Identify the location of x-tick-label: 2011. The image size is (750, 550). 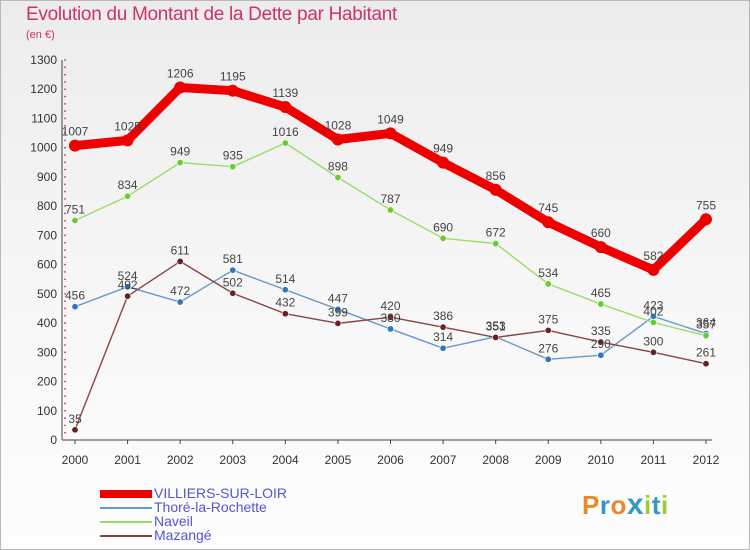
(654, 460).